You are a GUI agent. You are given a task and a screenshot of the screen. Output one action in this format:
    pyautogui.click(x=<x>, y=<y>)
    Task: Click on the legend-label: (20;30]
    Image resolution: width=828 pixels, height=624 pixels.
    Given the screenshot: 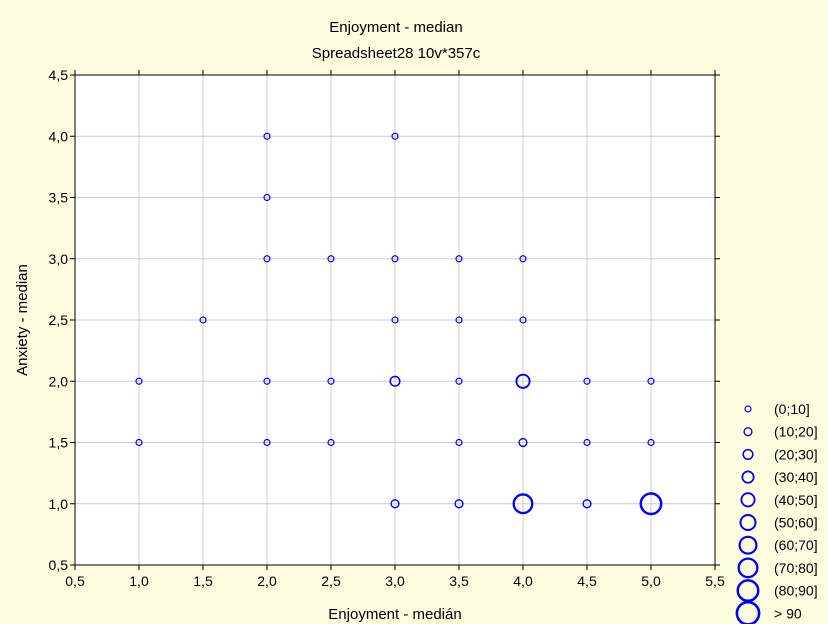 What is the action you would take?
    pyautogui.click(x=796, y=454)
    